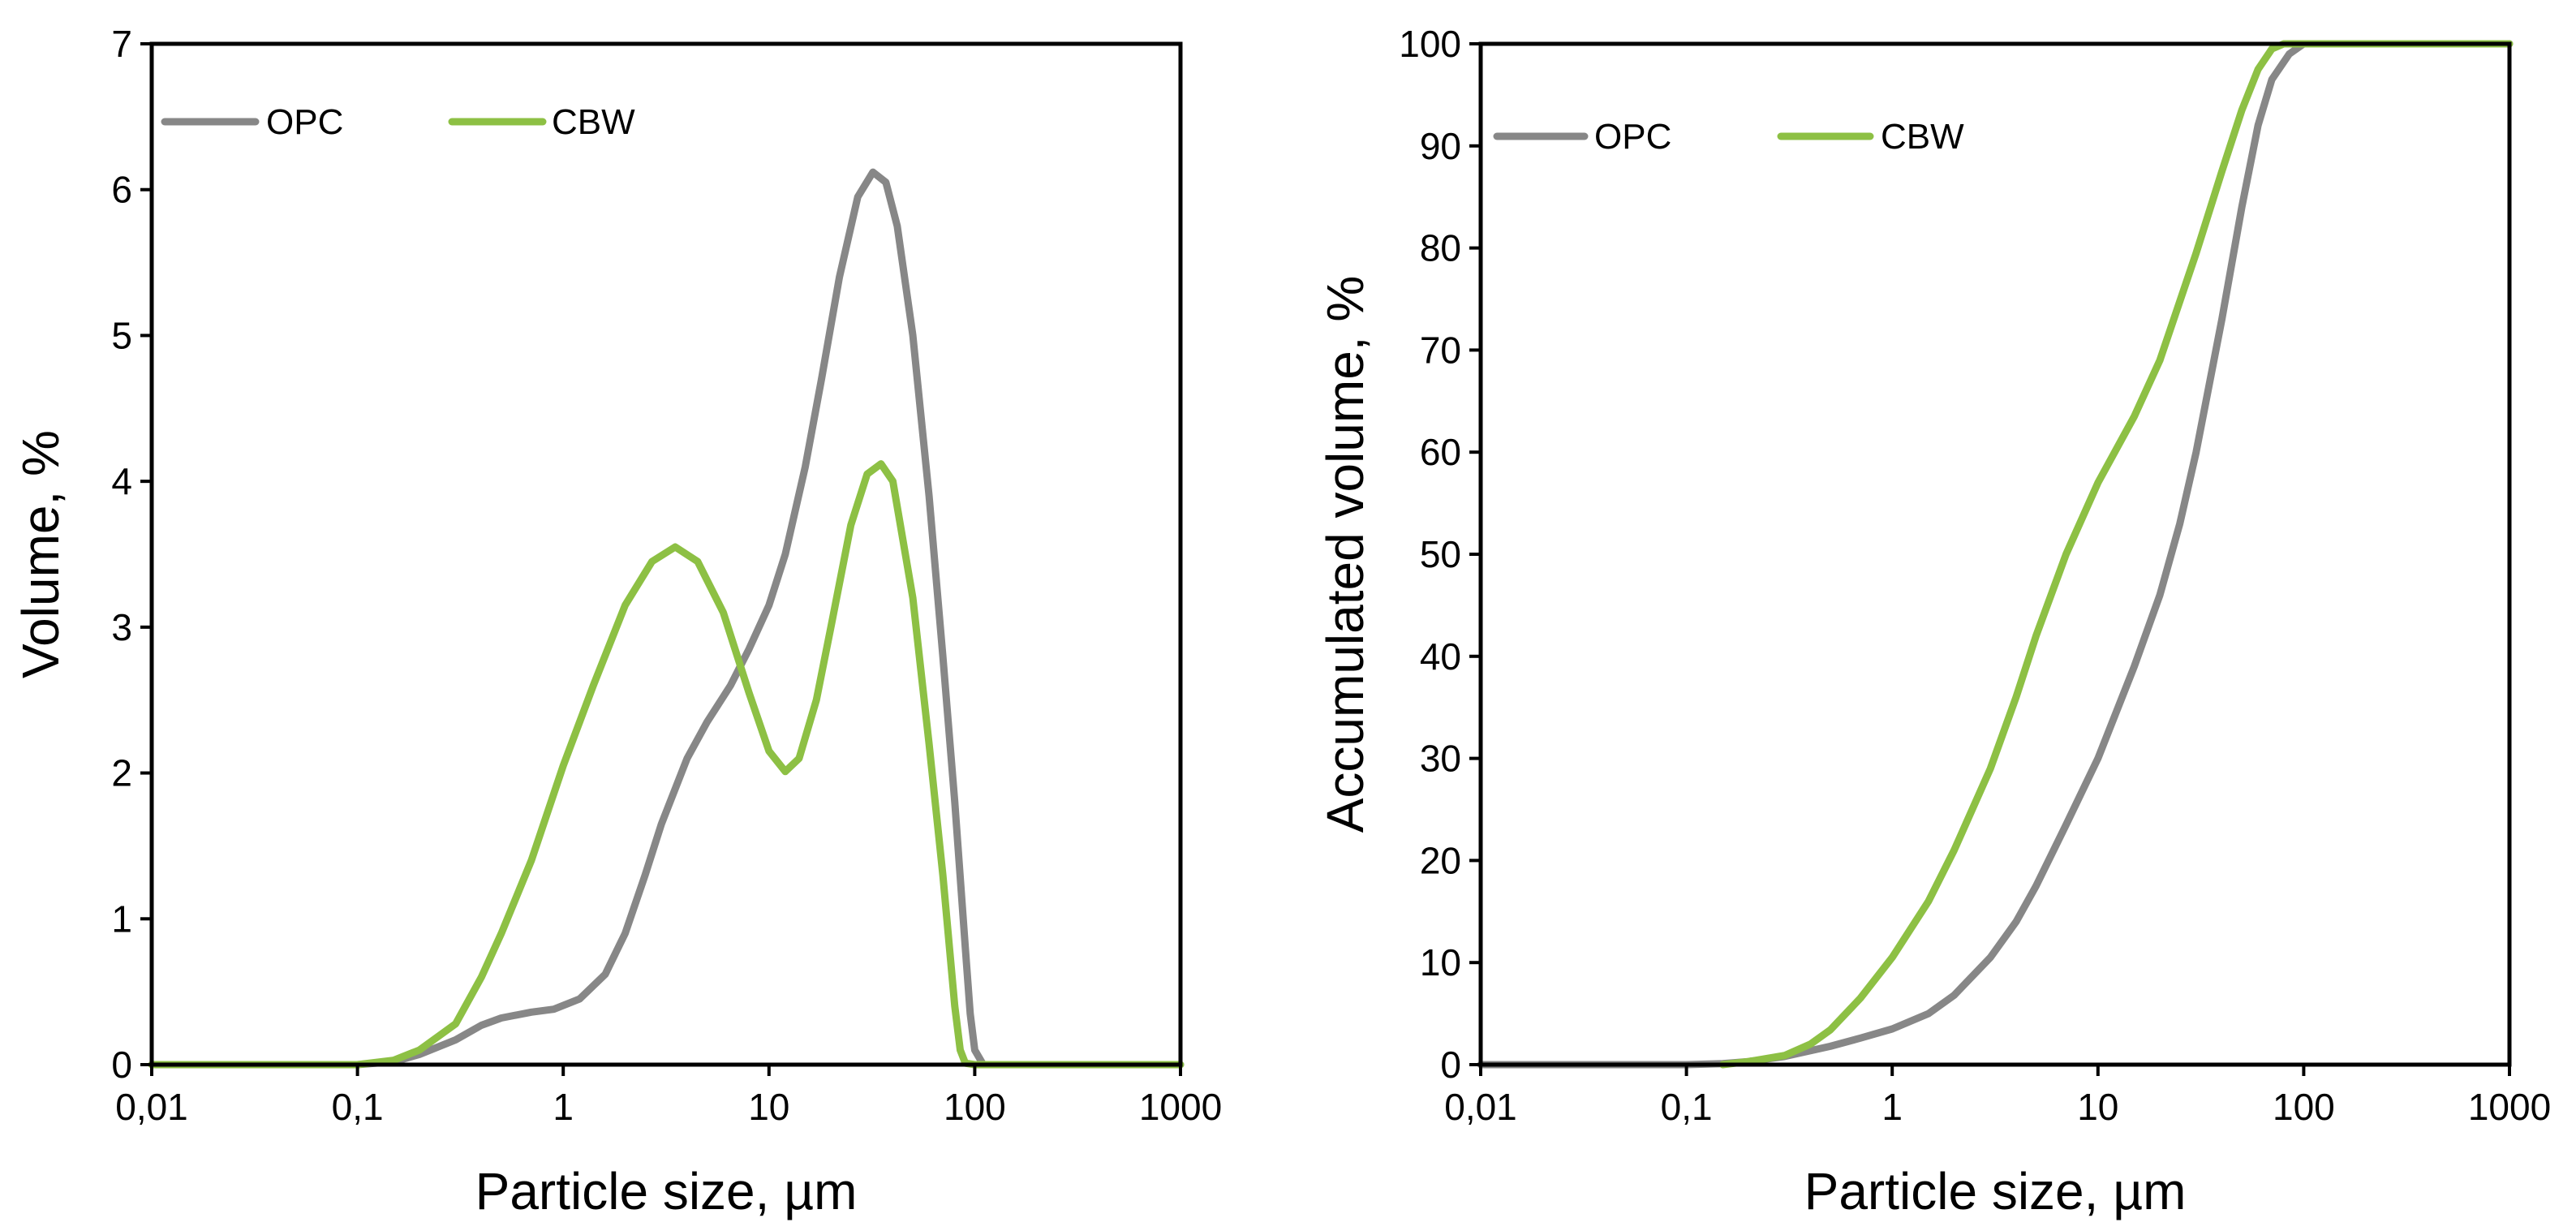 This screenshot has width=2576, height=1231. I want to click on accumulated-y-tick-label: 90, so click(1440, 146).